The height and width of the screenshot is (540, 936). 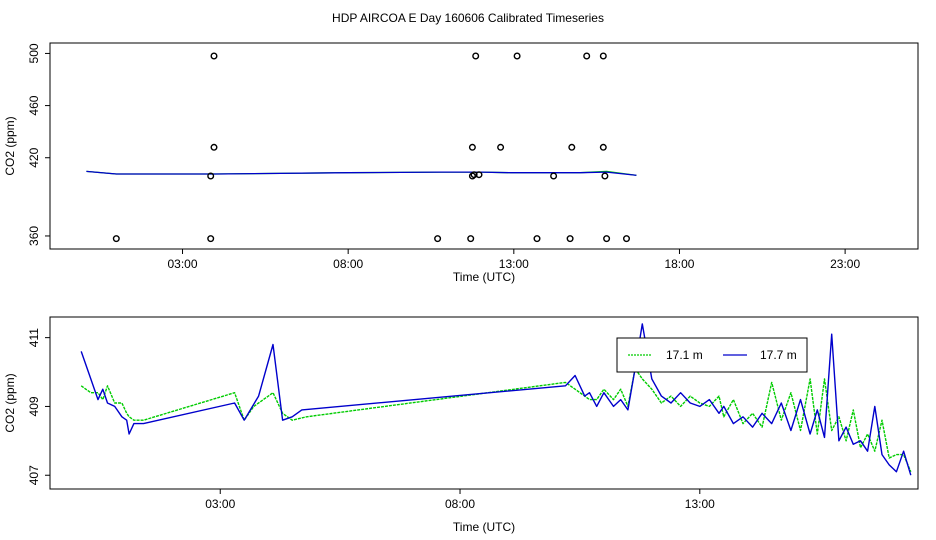 What do you see at coordinates (679, 264) in the screenshot?
I see `top-x-tick-label: 18:00` at bounding box center [679, 264].